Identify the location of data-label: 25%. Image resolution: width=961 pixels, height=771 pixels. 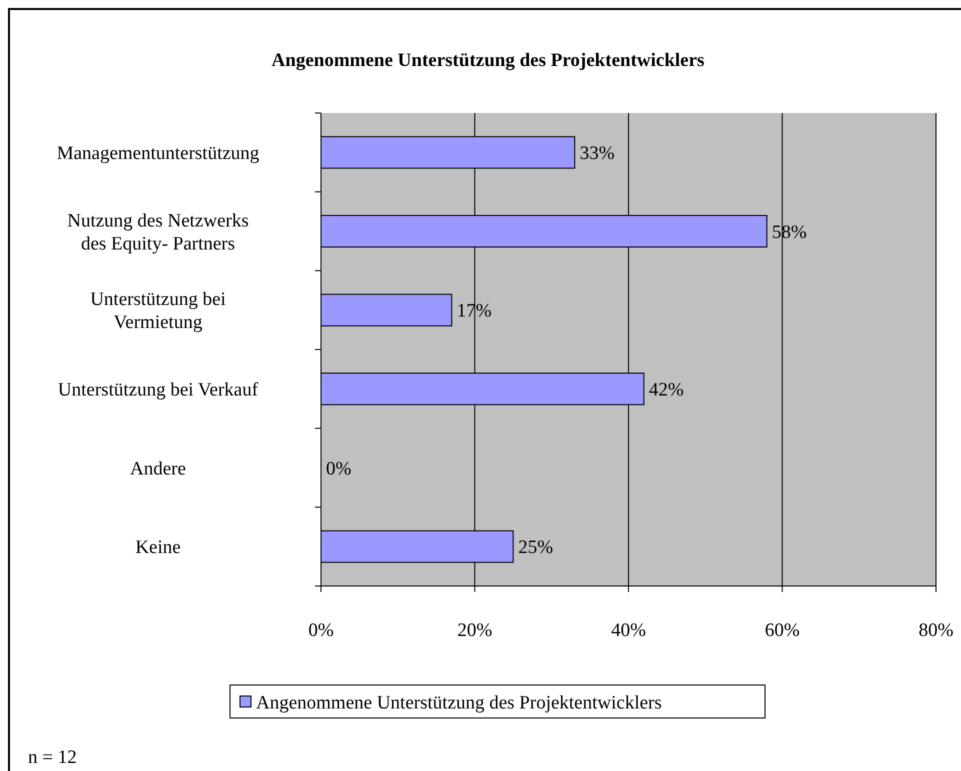
(536, 547).